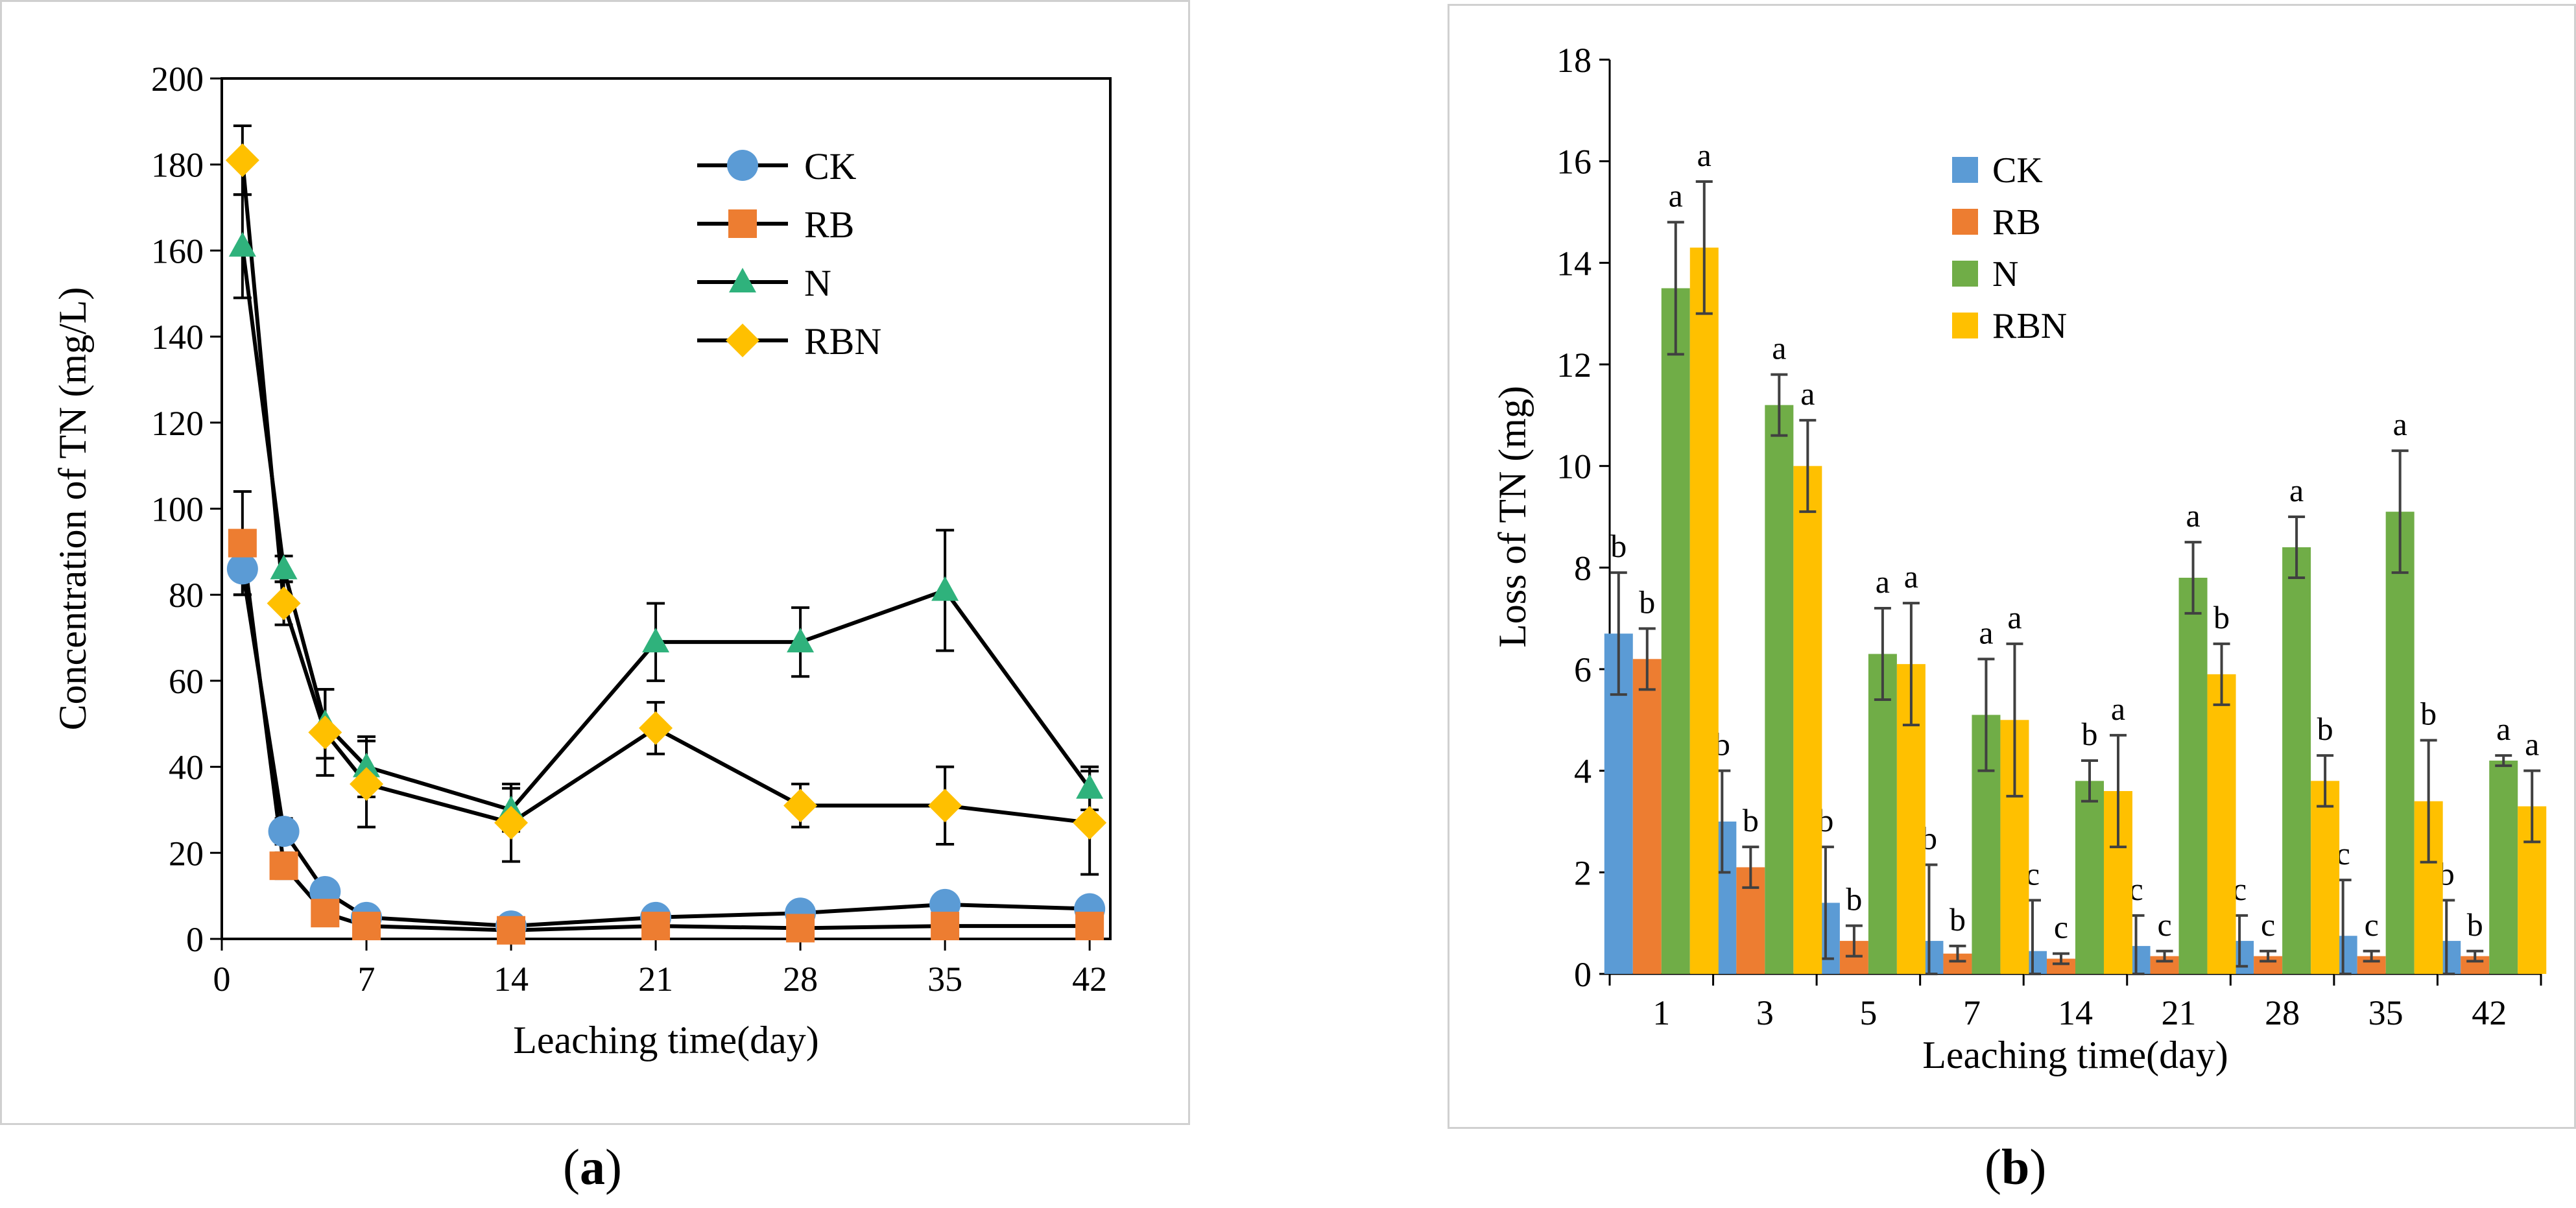 The image size is (2576, 1208). I want to click on chart-b-y-tick-label: 12, so click(1574, 365).